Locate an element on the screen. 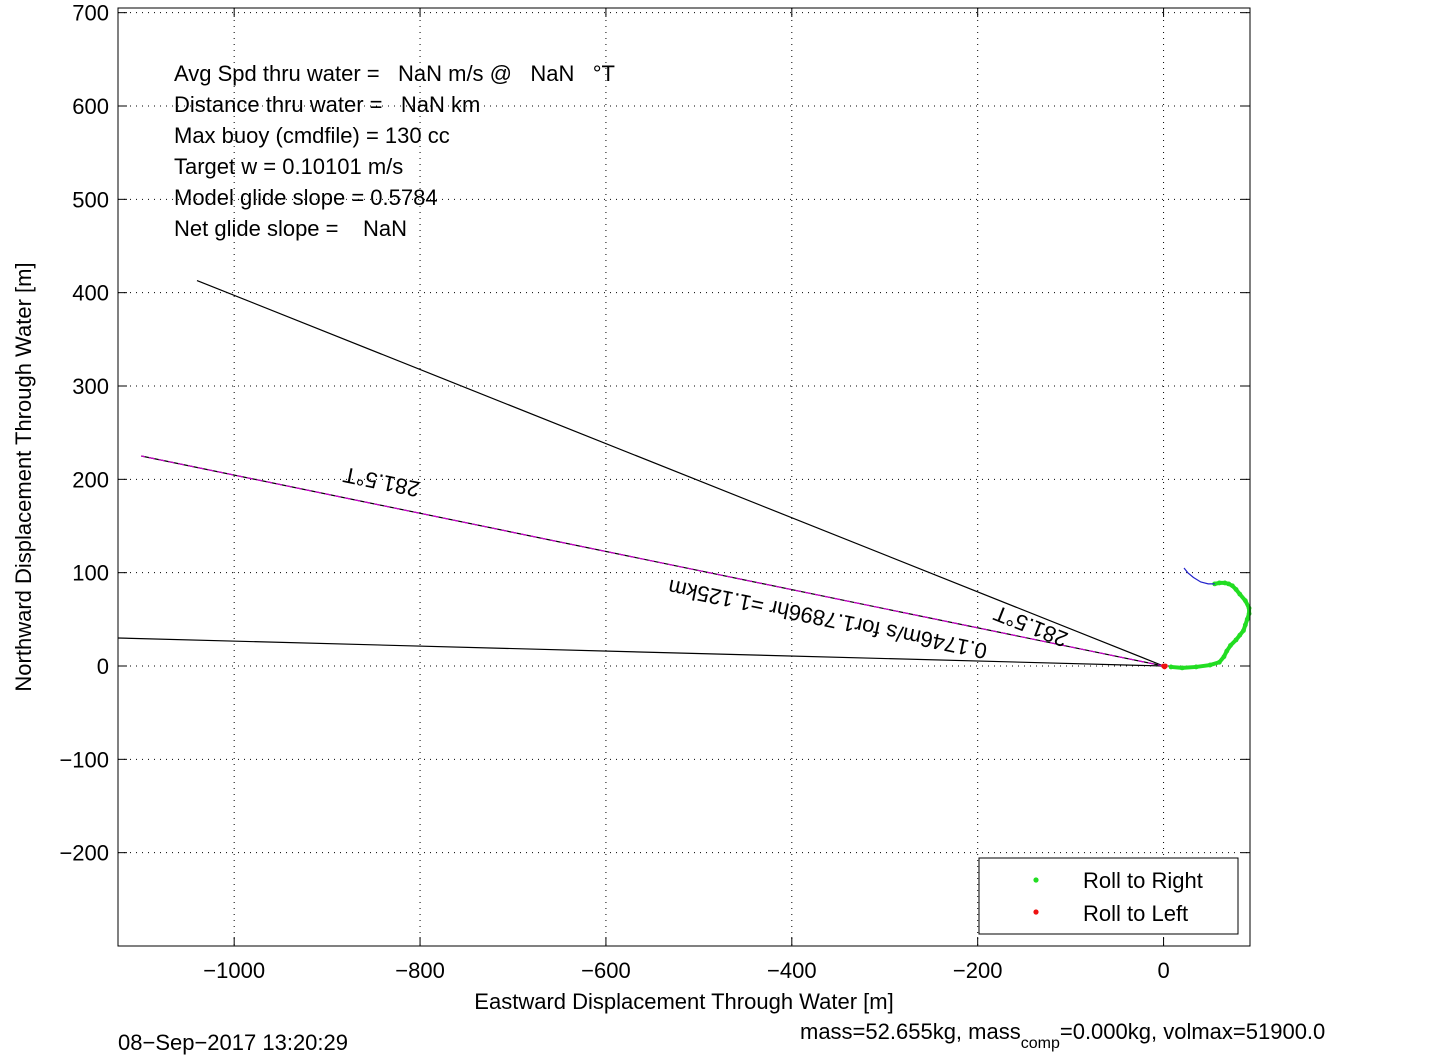 This screenshot has width=1451, height=1061. legend-label-roll-left: Roll to Left is located at coordinates (1135, 913).